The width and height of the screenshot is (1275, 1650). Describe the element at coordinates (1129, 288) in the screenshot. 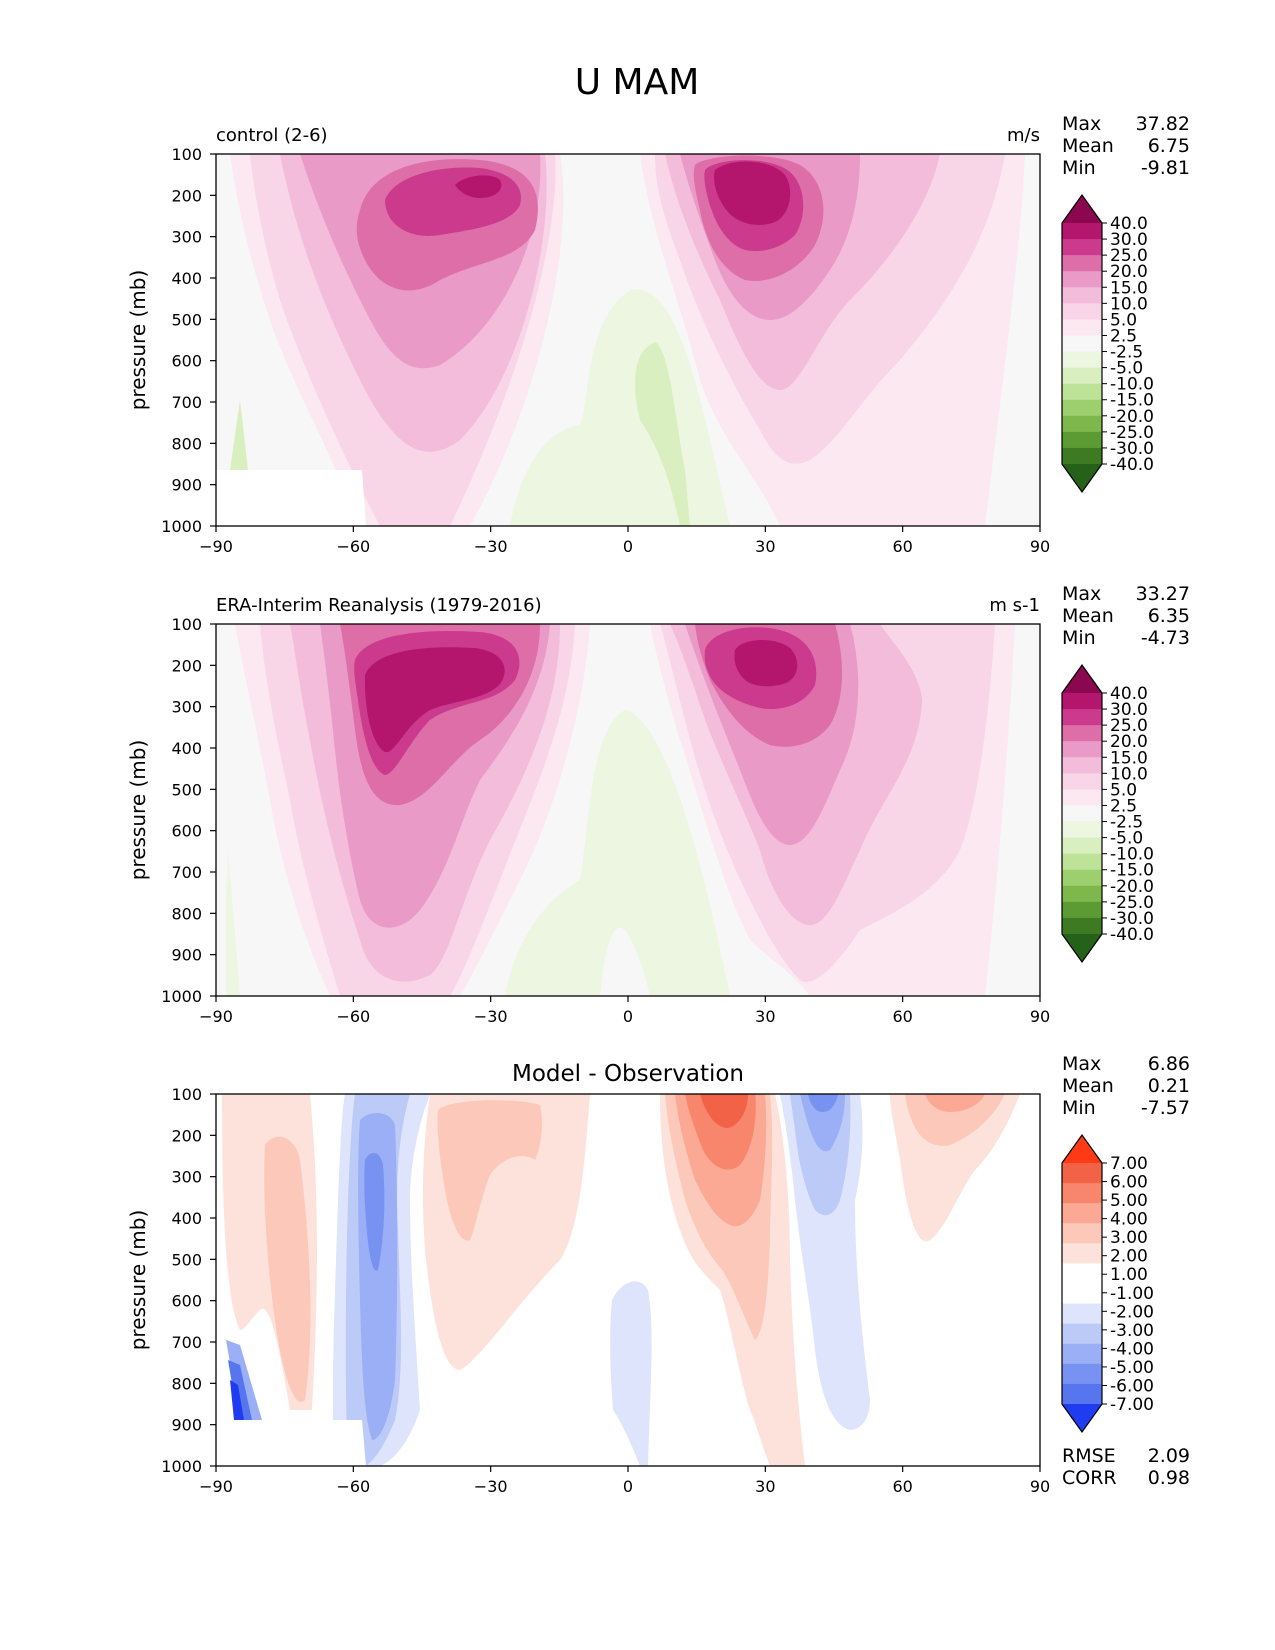

I see `colorbar-label: 15.0` at that location.